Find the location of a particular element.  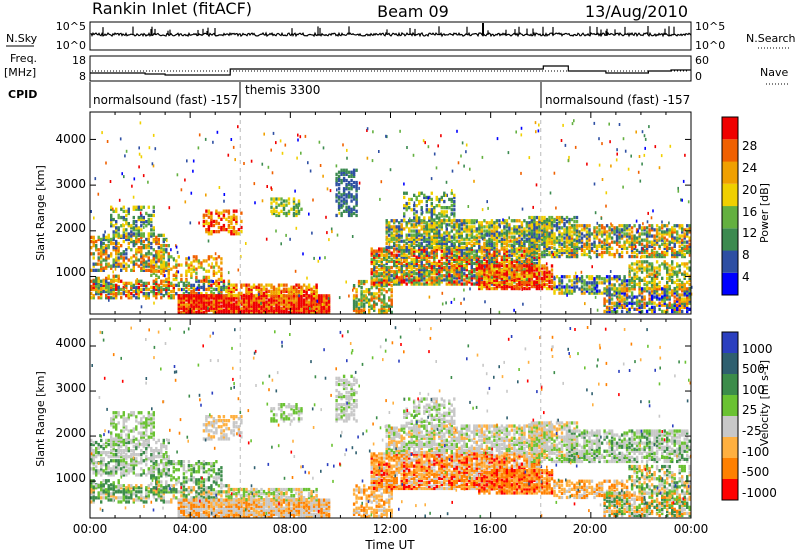

power-ytick-1000: 1000 is located at coordinates (70, 272).